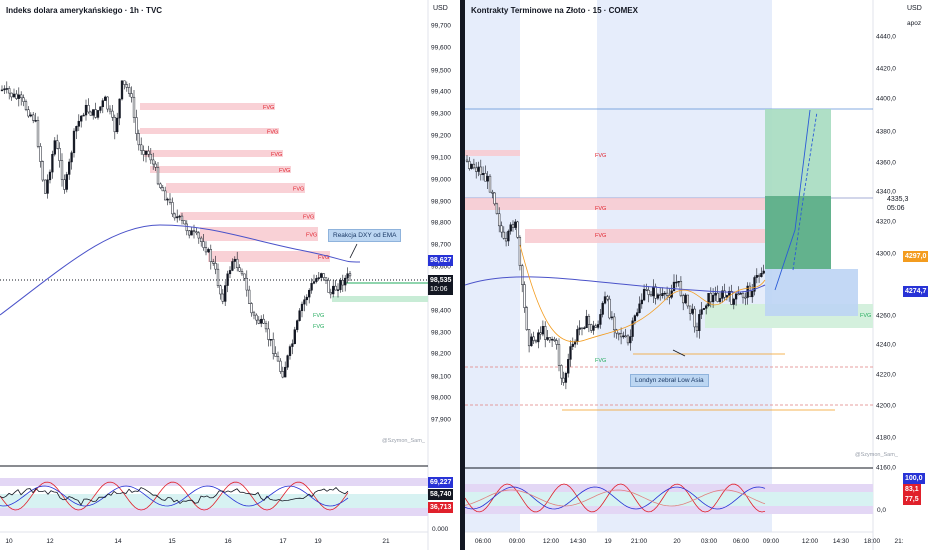 The image size is (932, 550). What do you see at coordinates (912, 499) in the screenshot?
I see `gold-osc-red-tag-2: 77,5` at bounding box center [912, 499].